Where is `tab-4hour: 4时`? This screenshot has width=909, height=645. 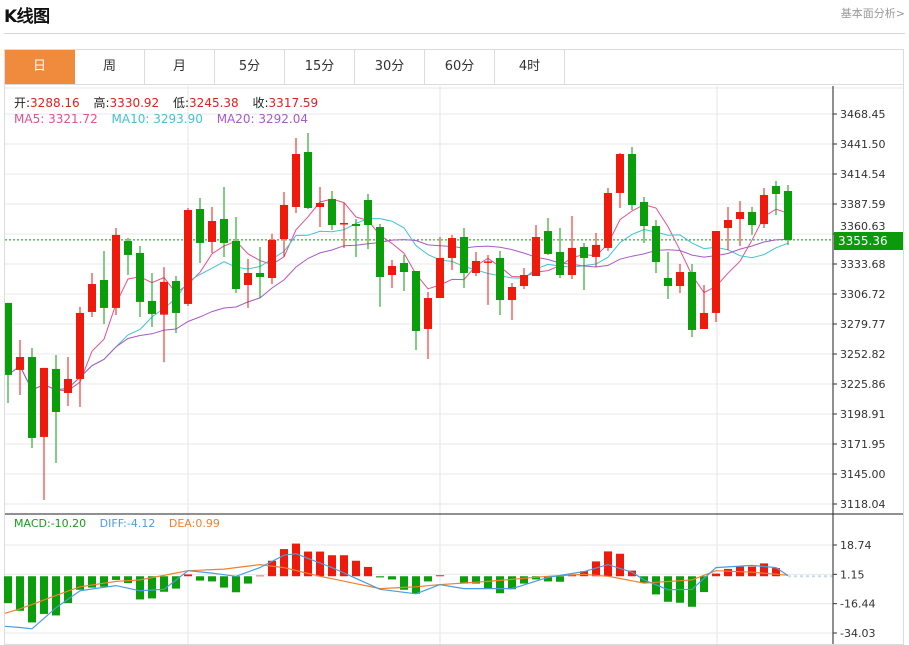
tab-4hour: 4时 is located at coordinates (530, 67).